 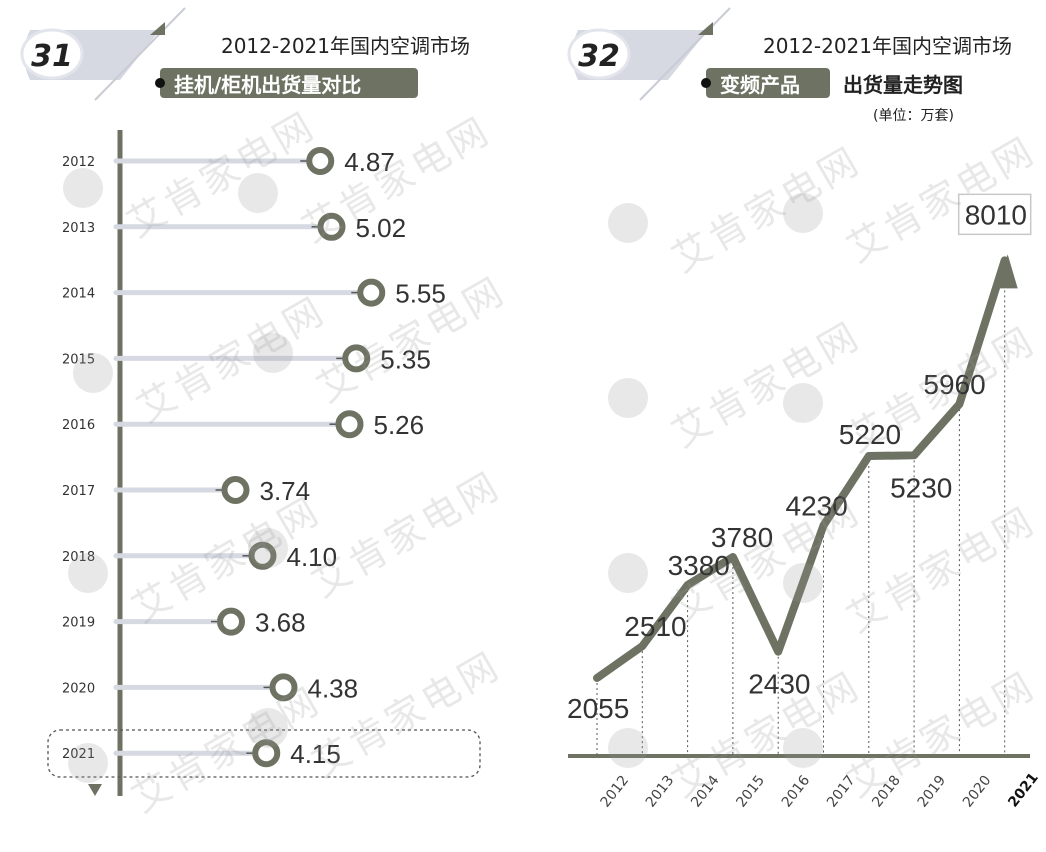 What do you see at coordinates (78, 425) in the screenshot?
I see `left-year-label: 2016` at bounding box center [78, 425].